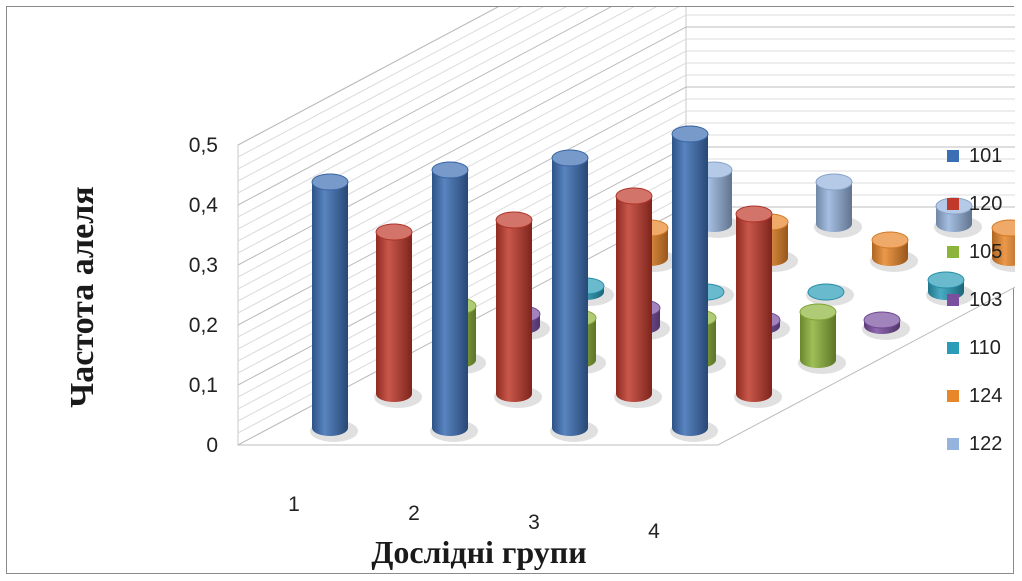 The width and height of the screenshot is (1022, 581). What do you see at coordinates (203, 325) in the screenshot?
I see `y-tick-label: 0,2` at bounding box center [203, 325].